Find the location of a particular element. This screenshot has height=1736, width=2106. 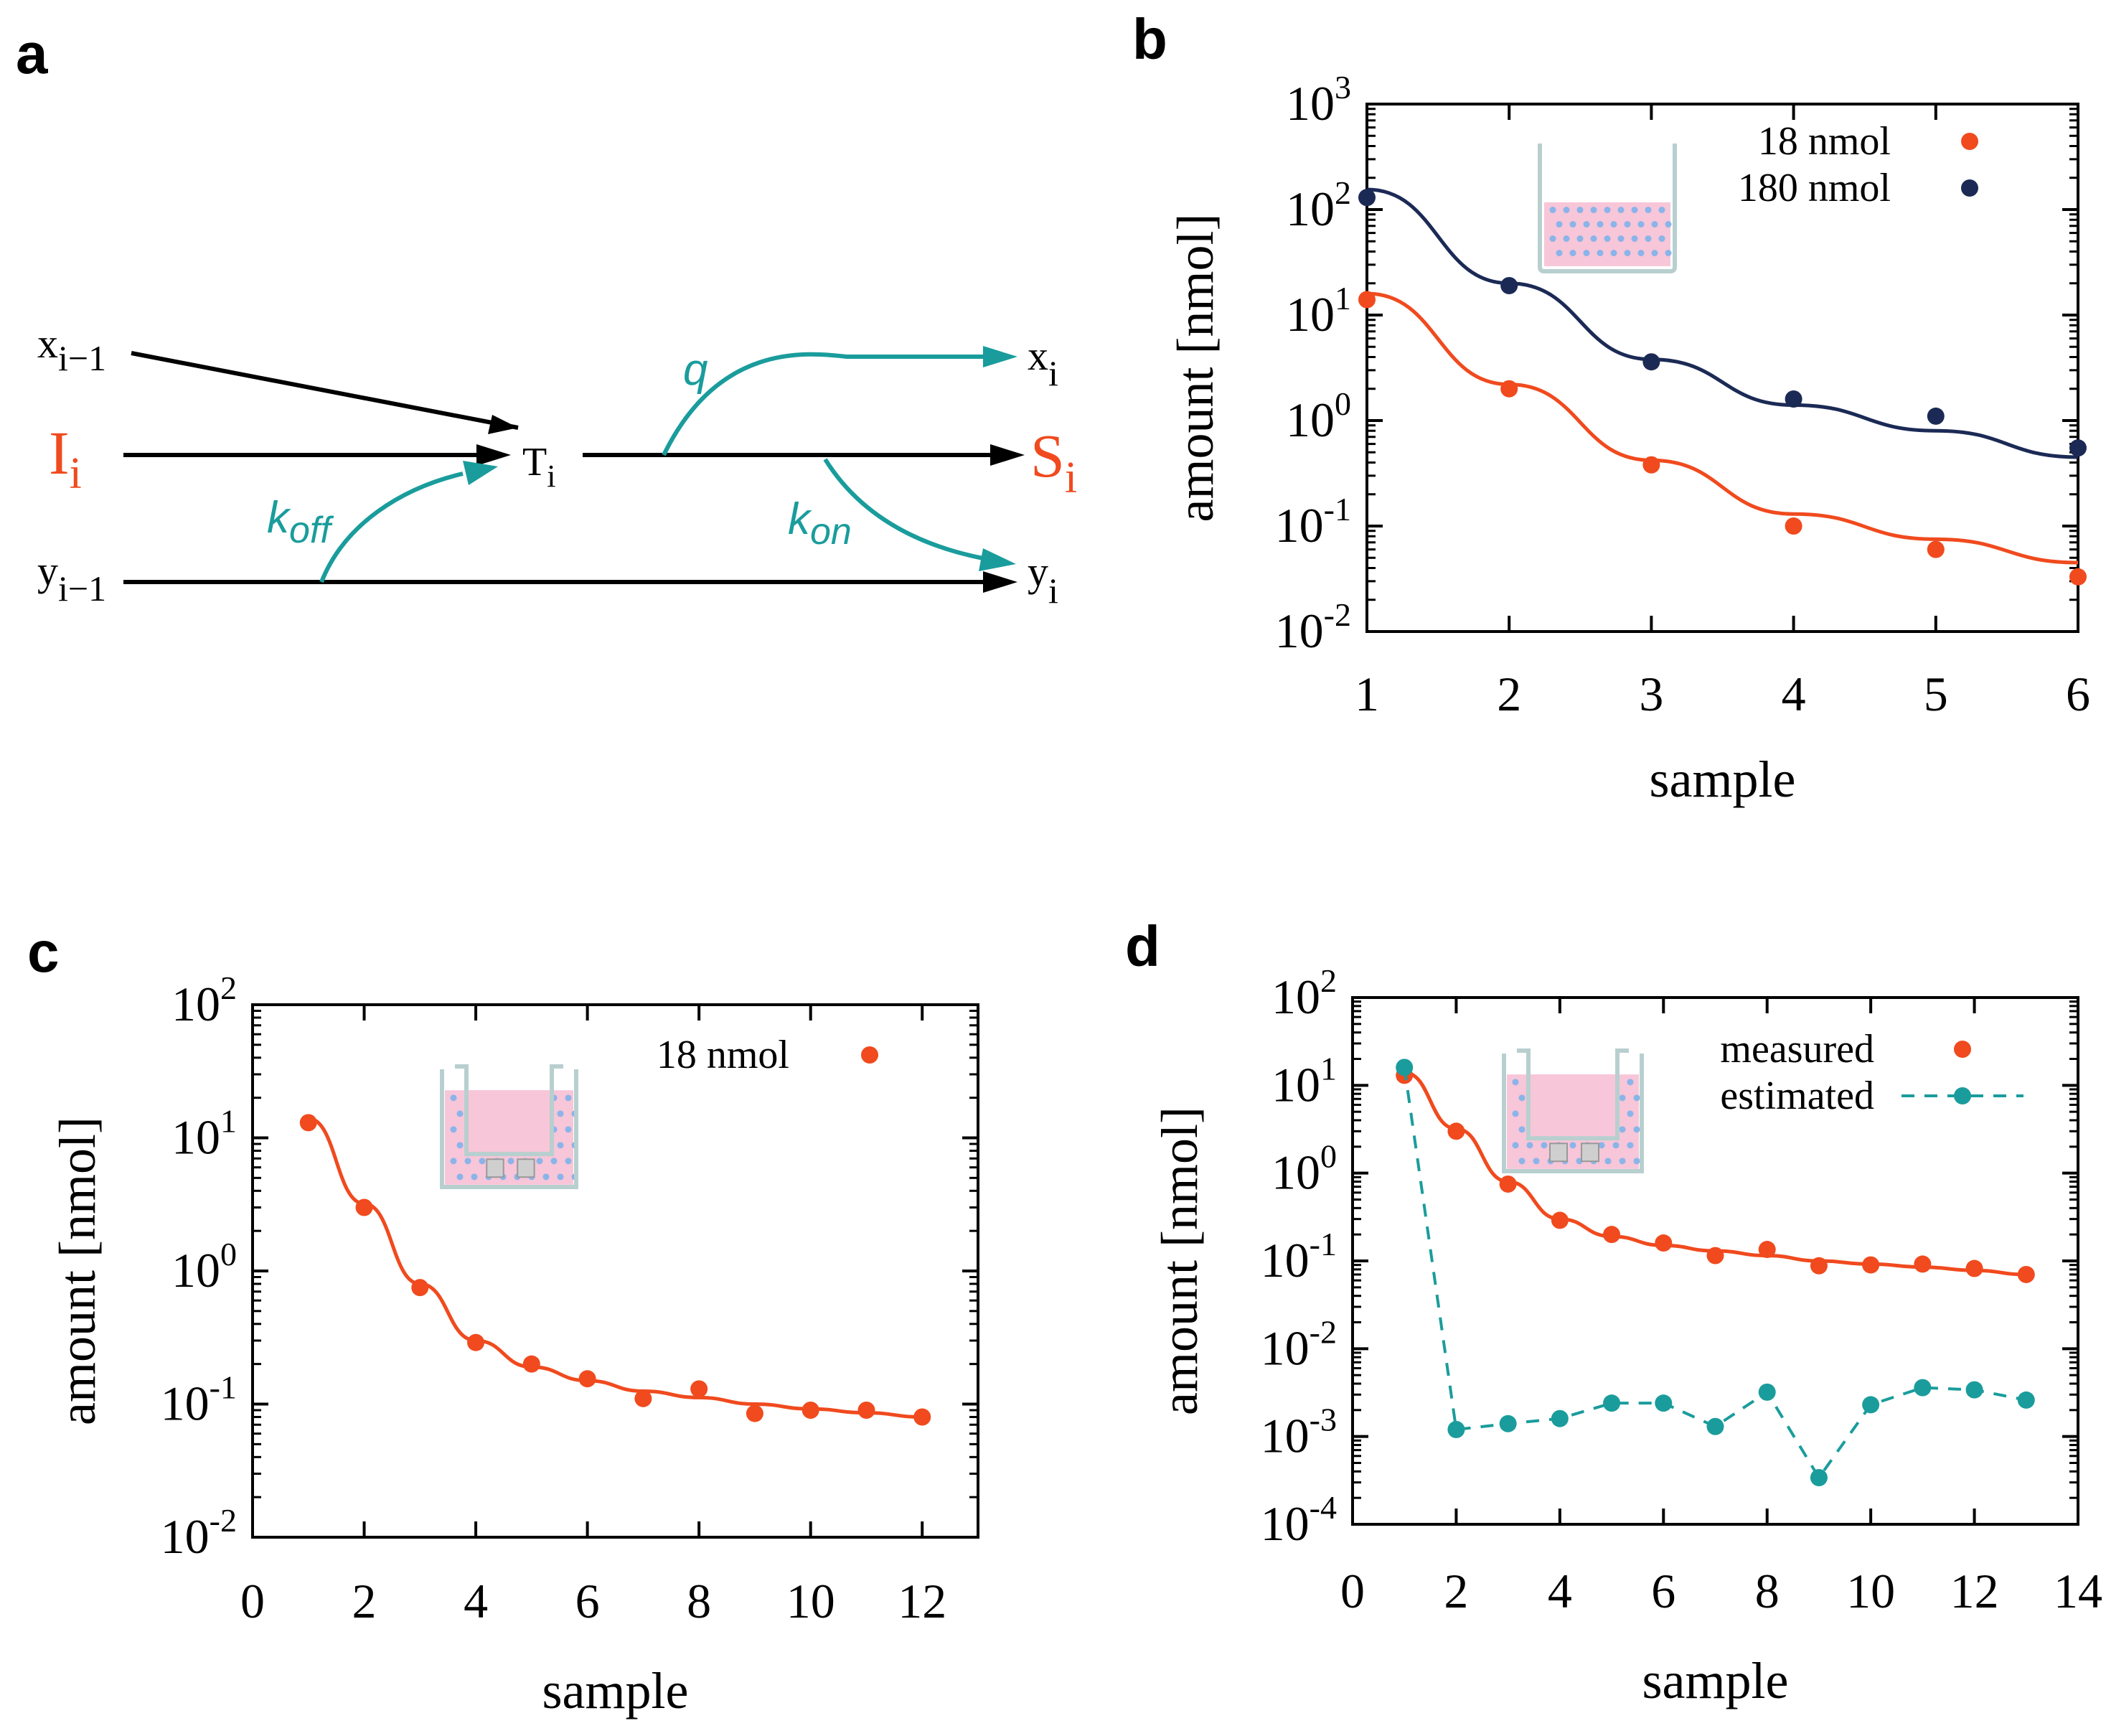

arrow-koff-curve is located at coordinates (391, 527).